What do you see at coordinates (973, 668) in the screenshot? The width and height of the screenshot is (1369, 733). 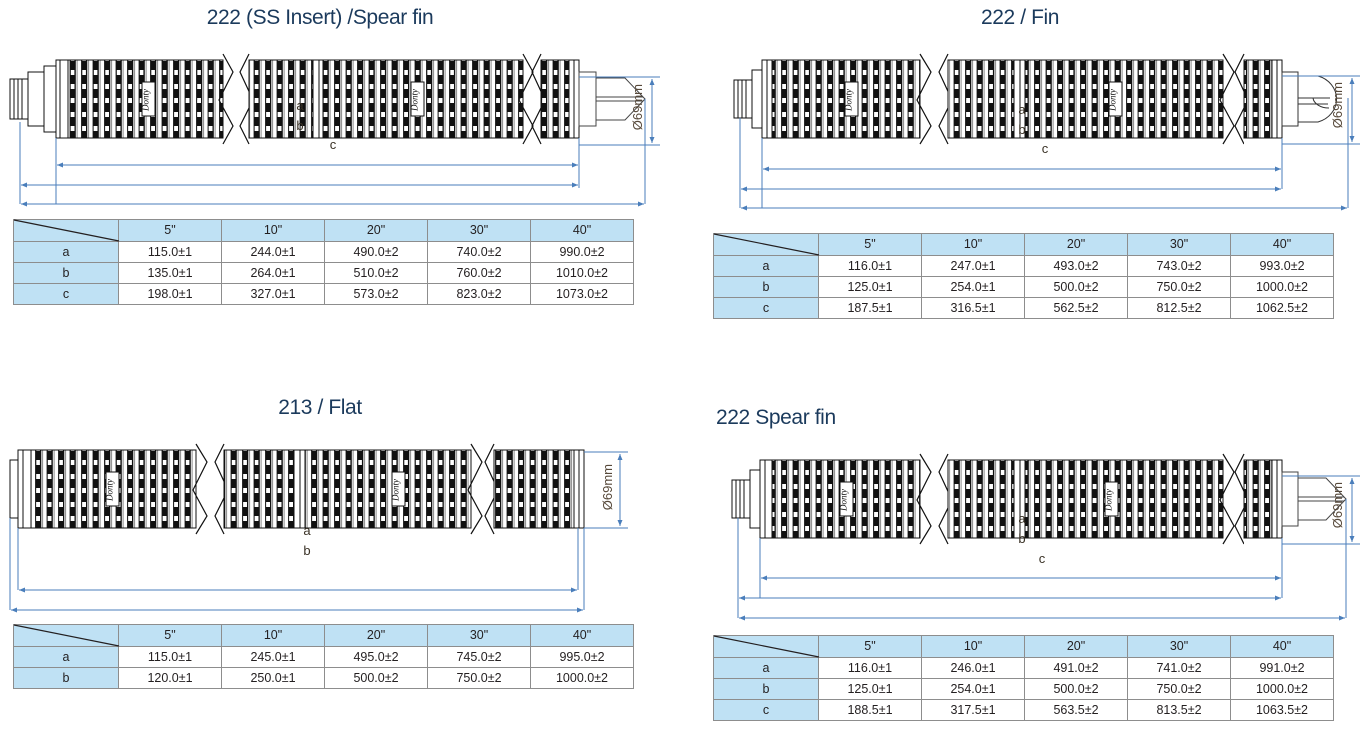 I see `table-cell: 246.0±1` at bounding box center [973, 668].